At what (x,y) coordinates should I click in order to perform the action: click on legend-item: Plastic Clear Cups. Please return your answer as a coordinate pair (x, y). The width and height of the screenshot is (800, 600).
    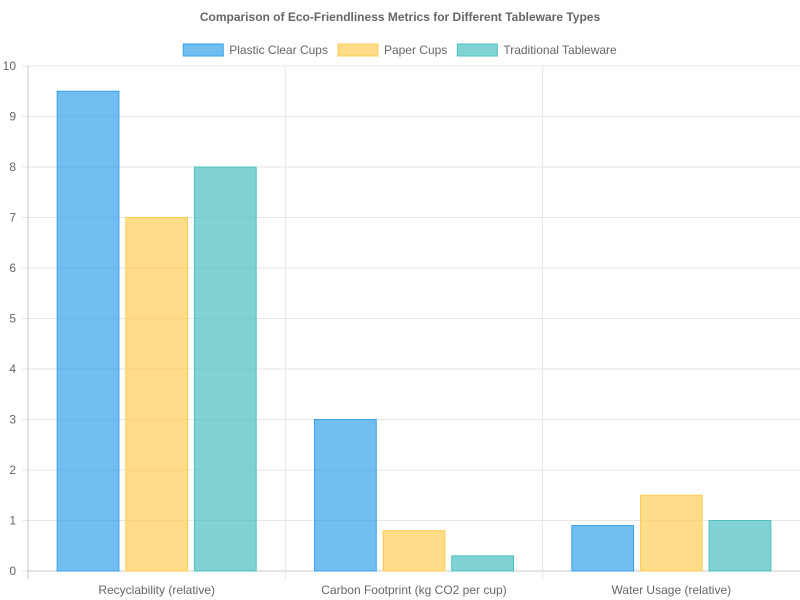
    Looking at the image, I should click on (255, 50).